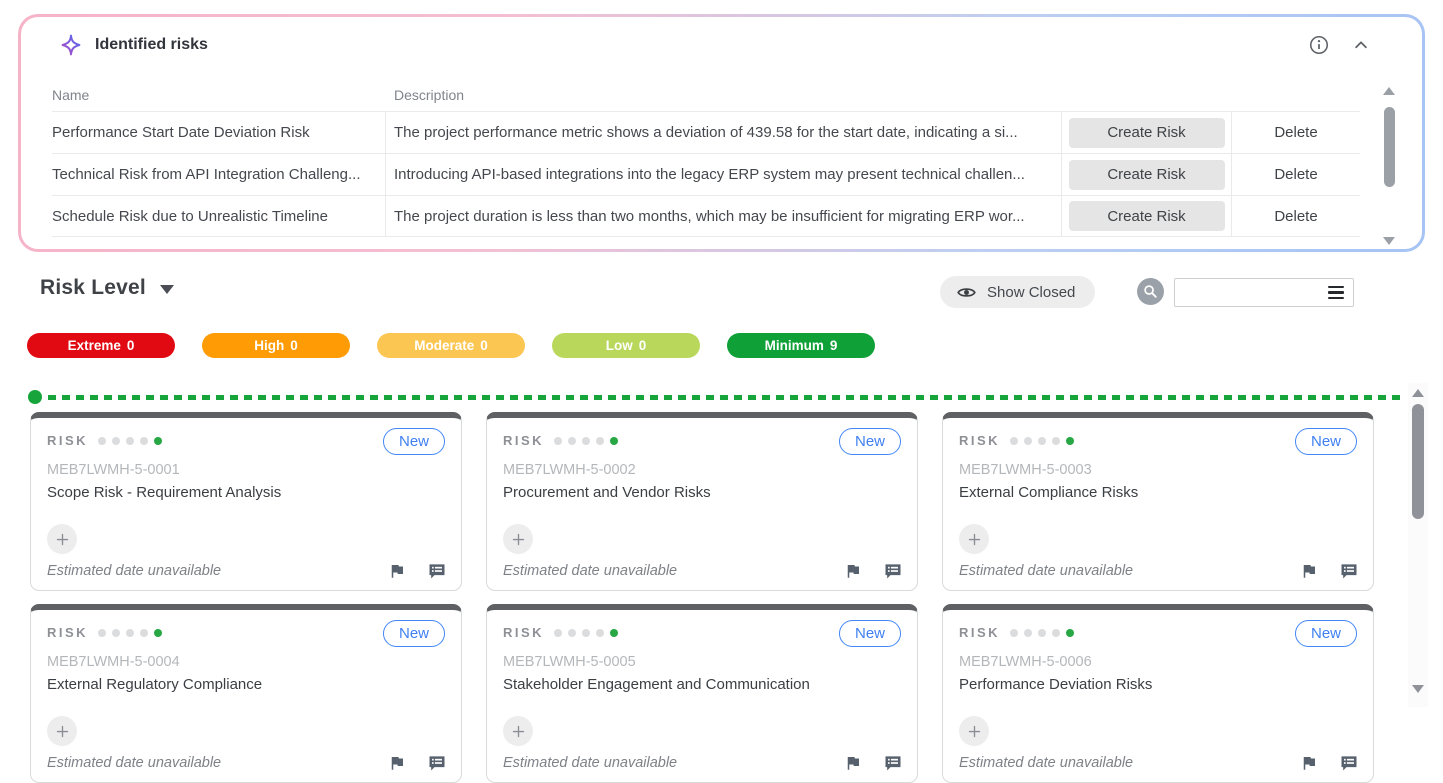  I want to click on info-icon, so click(1319, 45).